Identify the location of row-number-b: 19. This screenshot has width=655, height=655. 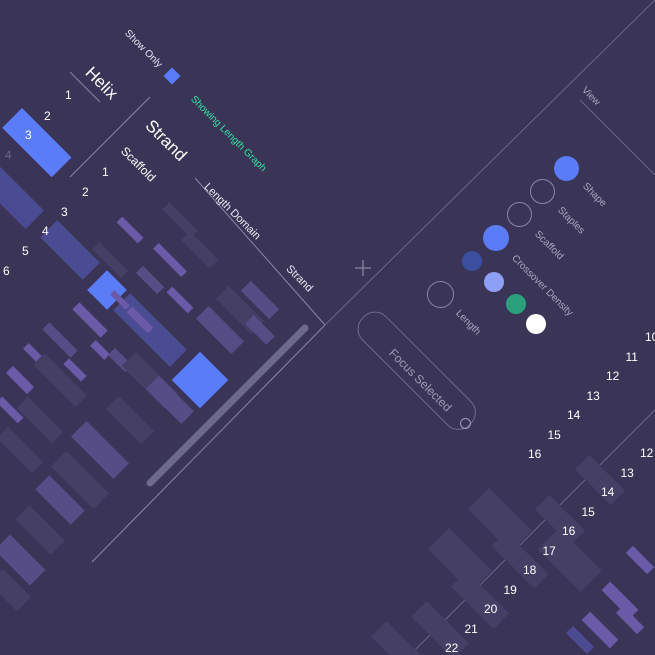
(510, 589).